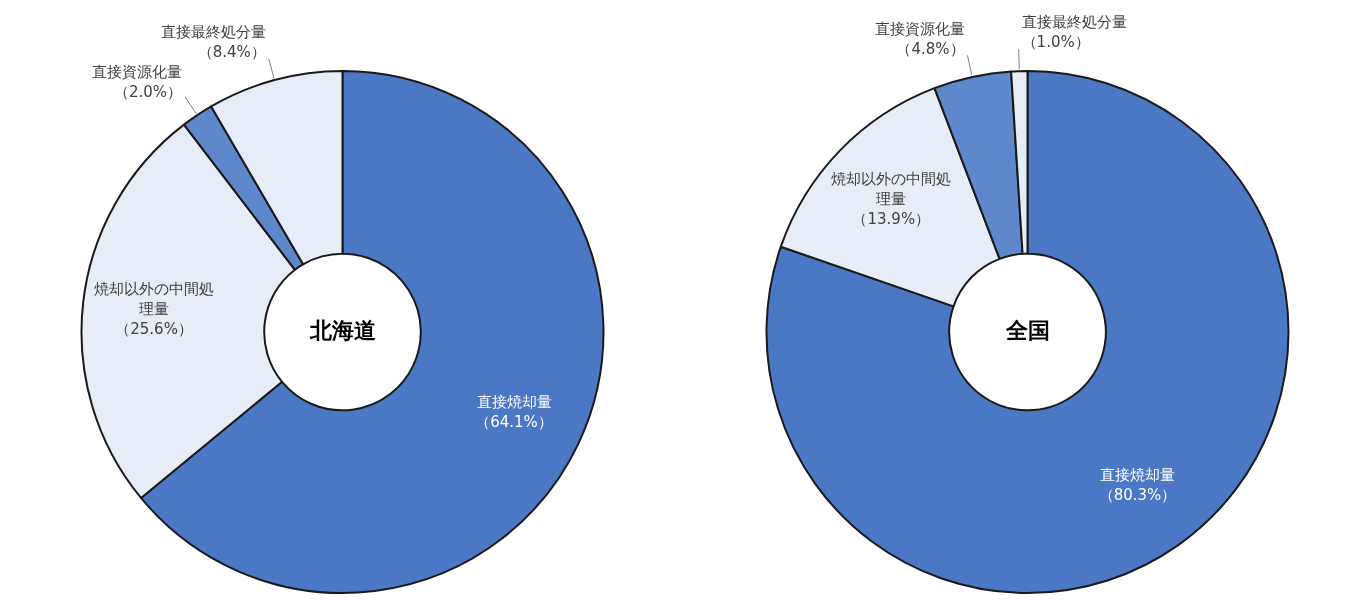 Image resolution: width=1370 pixels, height=614 pixels. I want to click on data-label: （25.6%）, so click(154, 329).